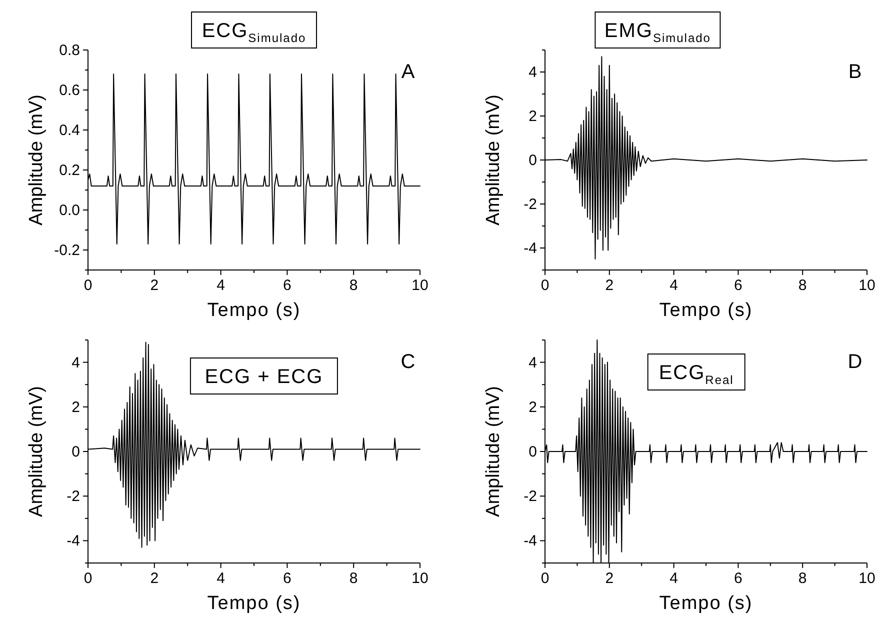 The height and width of the screenshot is (624, 886). Describe the element at coordinates (67, 250) in the screenshot. I see `y-tick-label: -0.2` at that location.